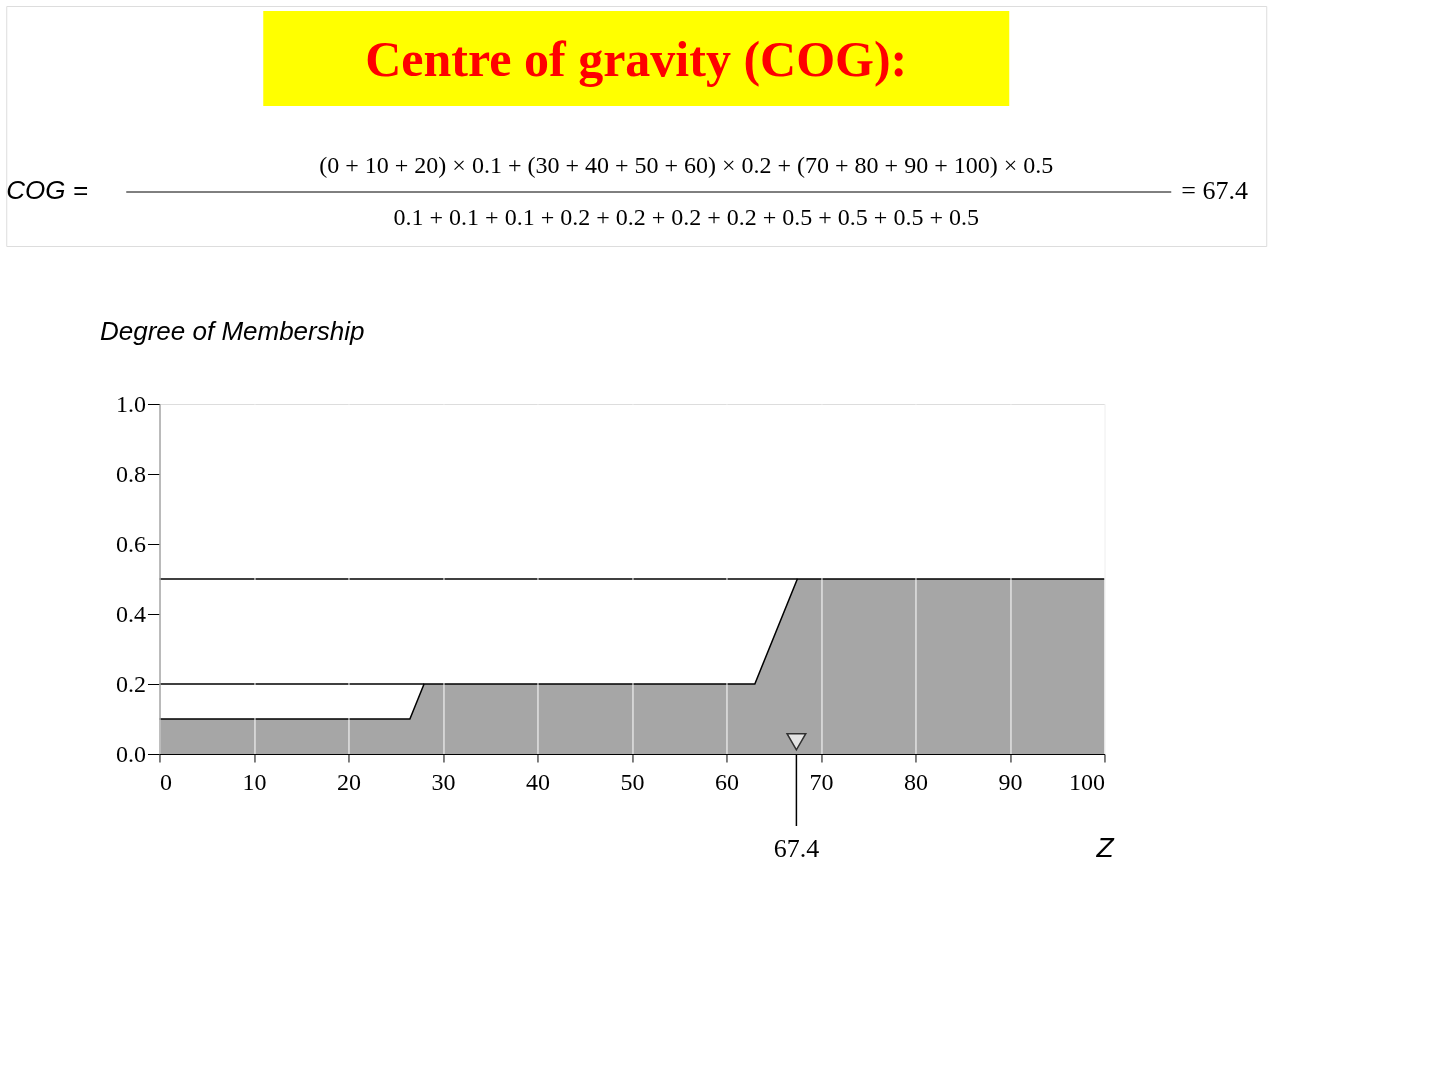  What do you see at coordinates (348, 781) in the screenshot?
I see `x-tick-label: 20` at bounding box center [348, 781].